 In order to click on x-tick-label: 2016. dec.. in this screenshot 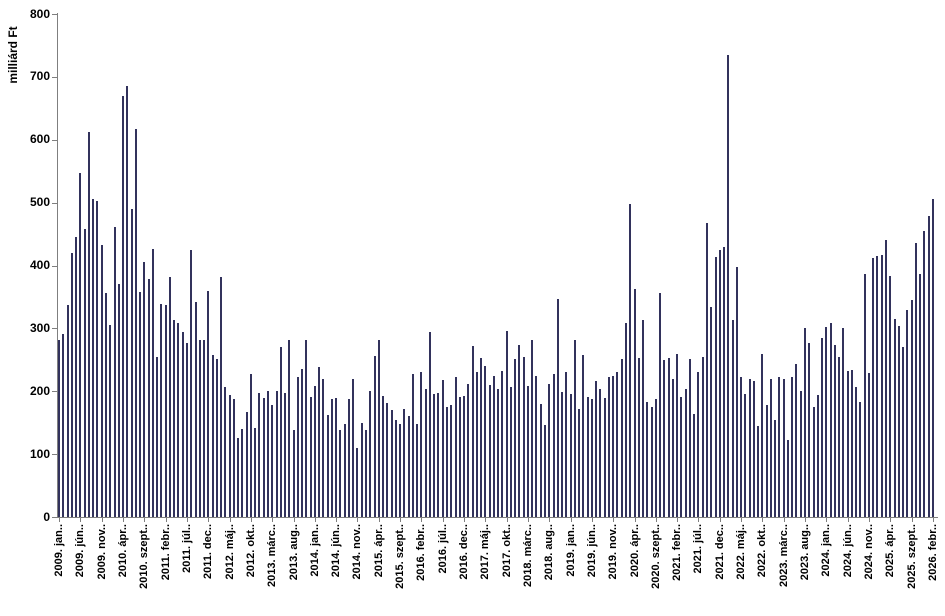, I will do `click(464, 552)`.